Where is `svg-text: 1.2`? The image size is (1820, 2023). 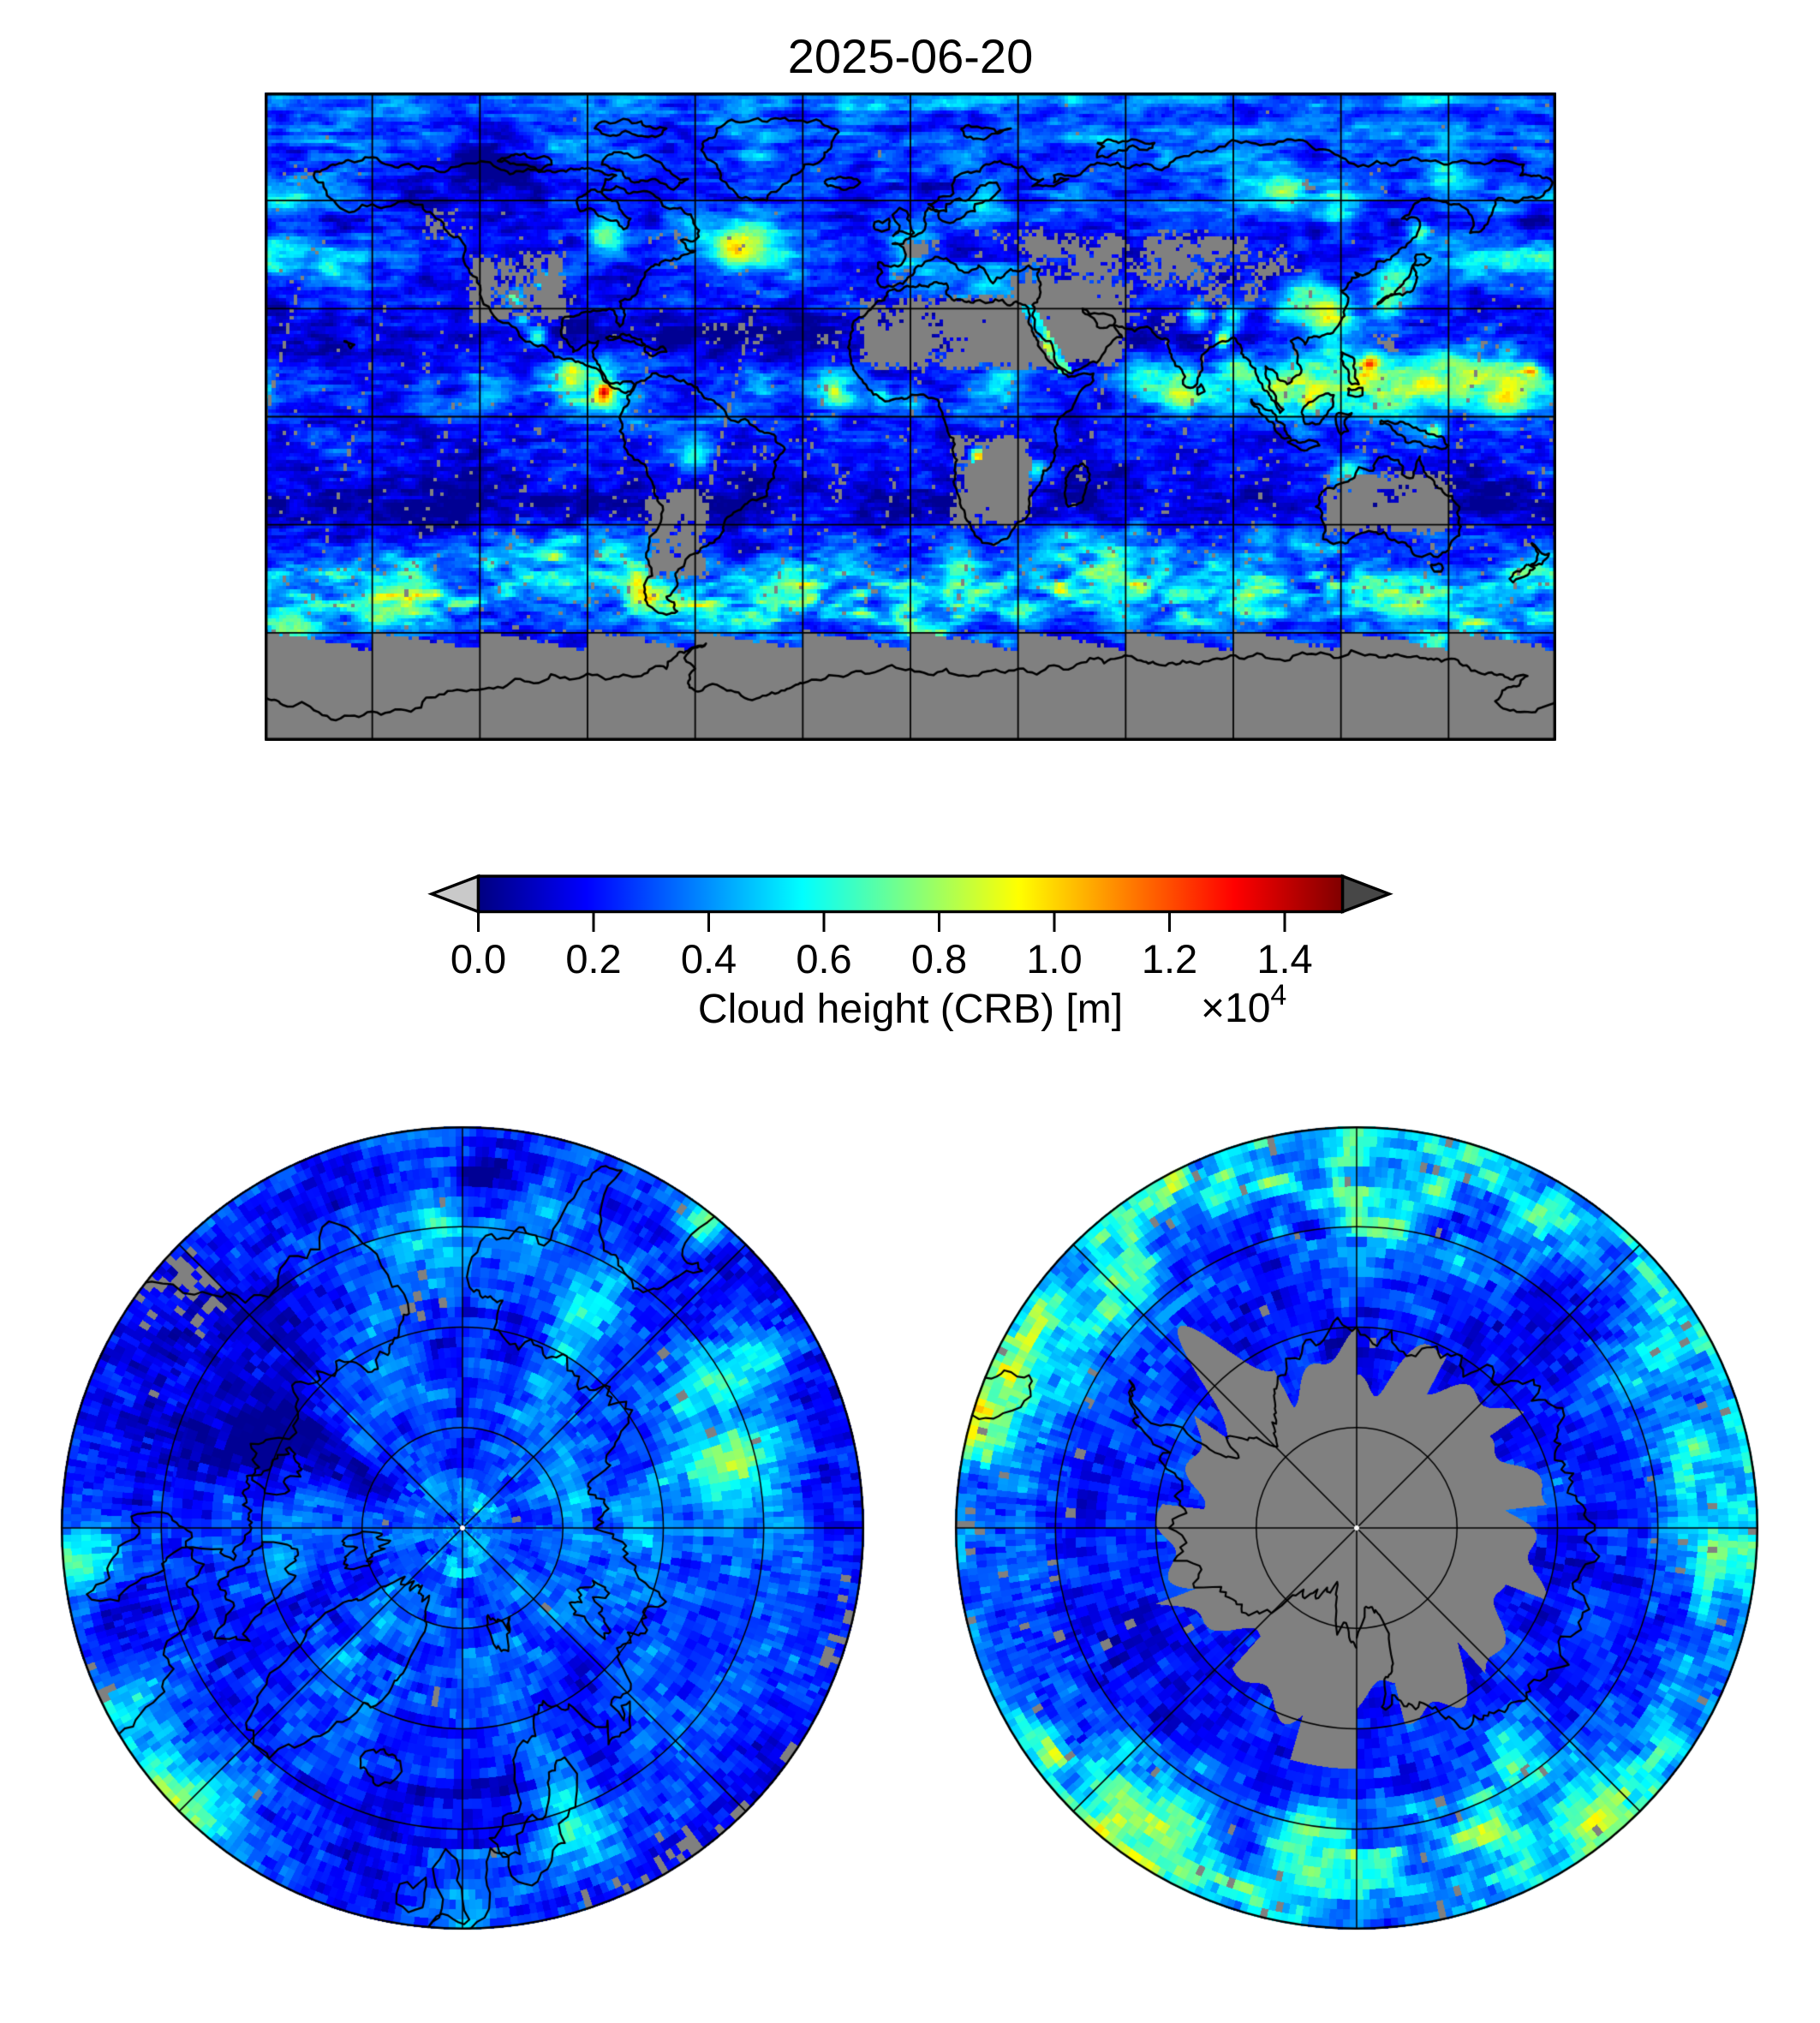
svg-text: 1.2 is located at coordinates (1170, 959).